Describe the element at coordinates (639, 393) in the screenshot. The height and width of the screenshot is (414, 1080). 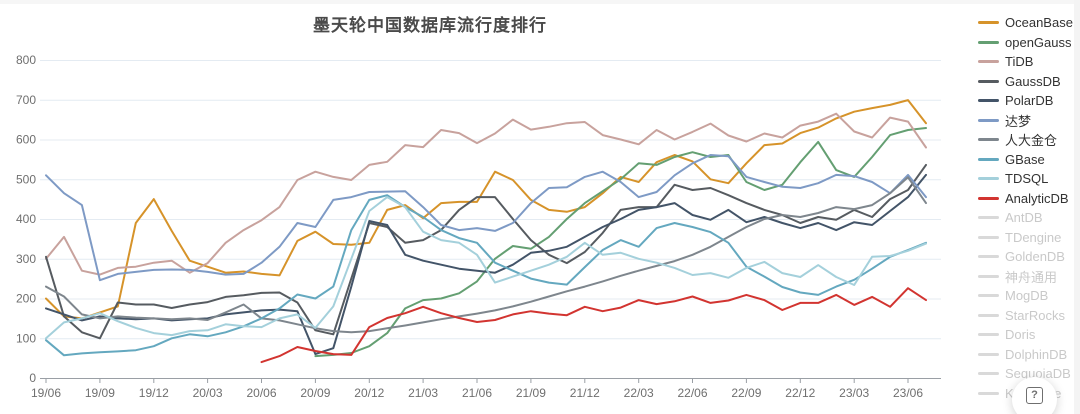
I see `x-axis-tick-label: 22/03` at that location.